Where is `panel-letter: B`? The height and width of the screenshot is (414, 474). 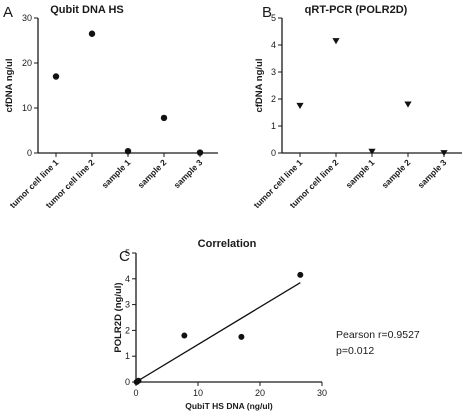
panel-letter: B is located at coordinates (267, 12).